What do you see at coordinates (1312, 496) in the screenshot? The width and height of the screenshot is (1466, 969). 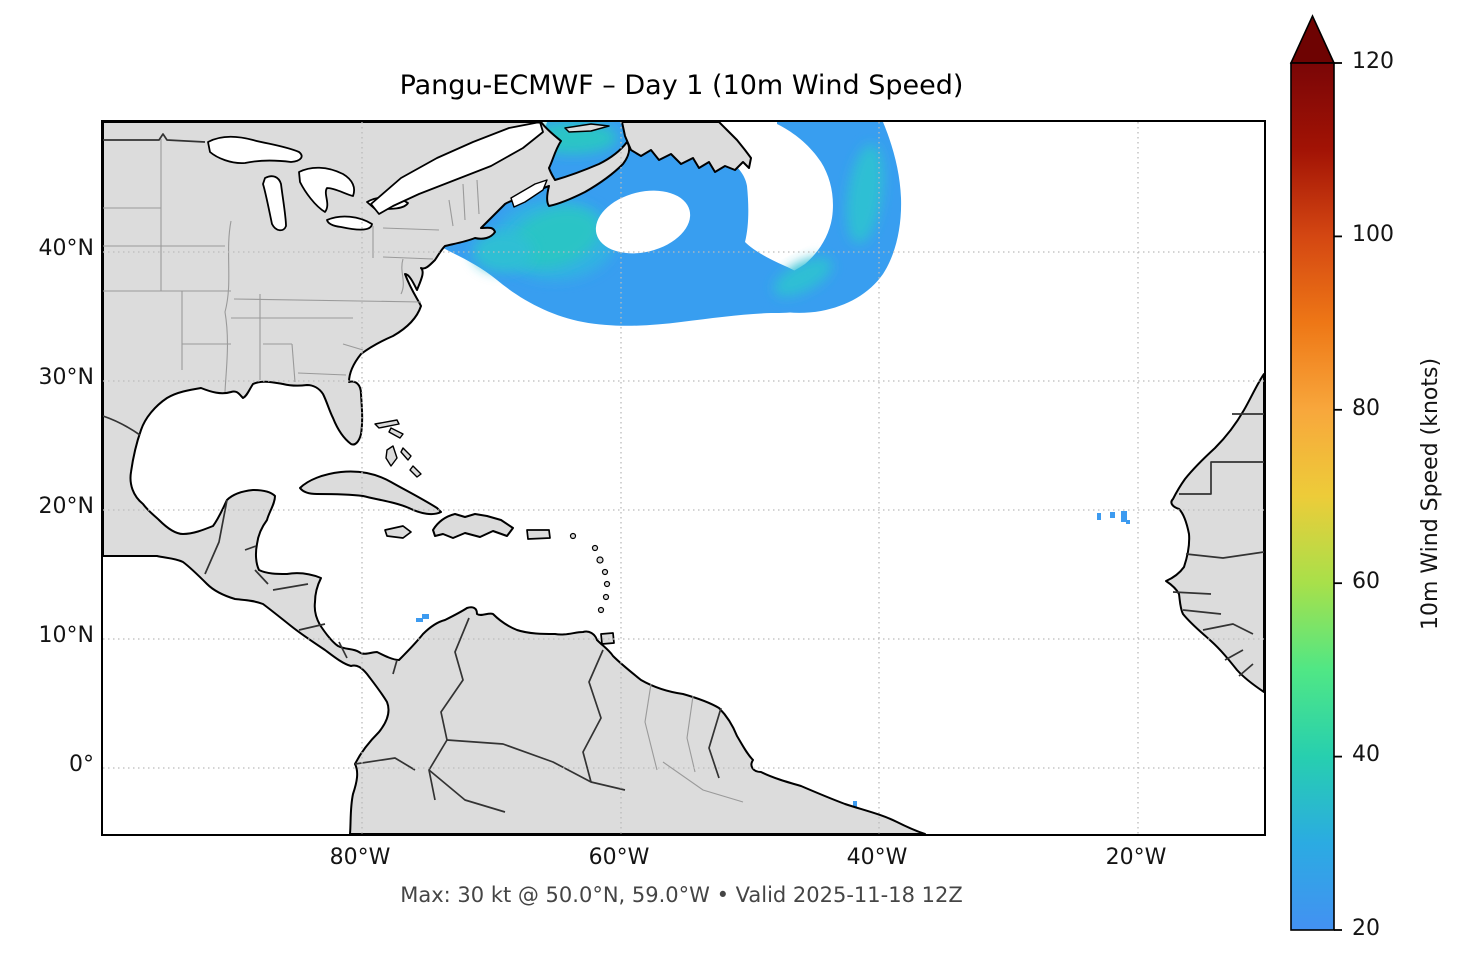 I see `colorbar-gradient` at bounding box center [1312, 496].